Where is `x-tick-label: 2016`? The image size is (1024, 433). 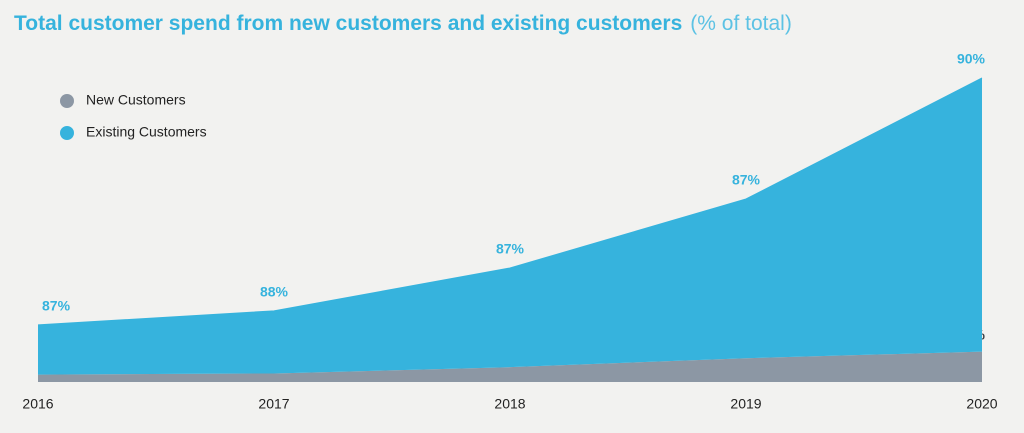 x-tick-label: 2016 is located at coordinates (37, 404).